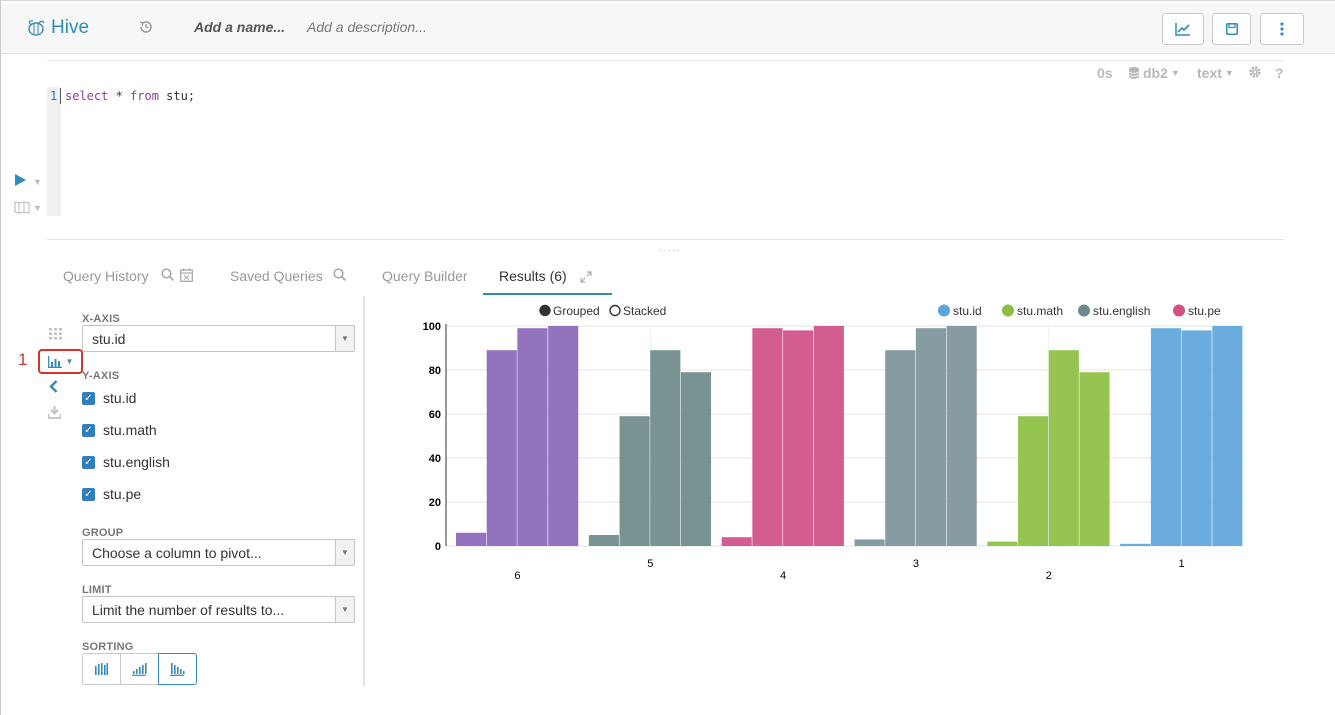  I want to click on sort-ascending-button, so click(139, 669).